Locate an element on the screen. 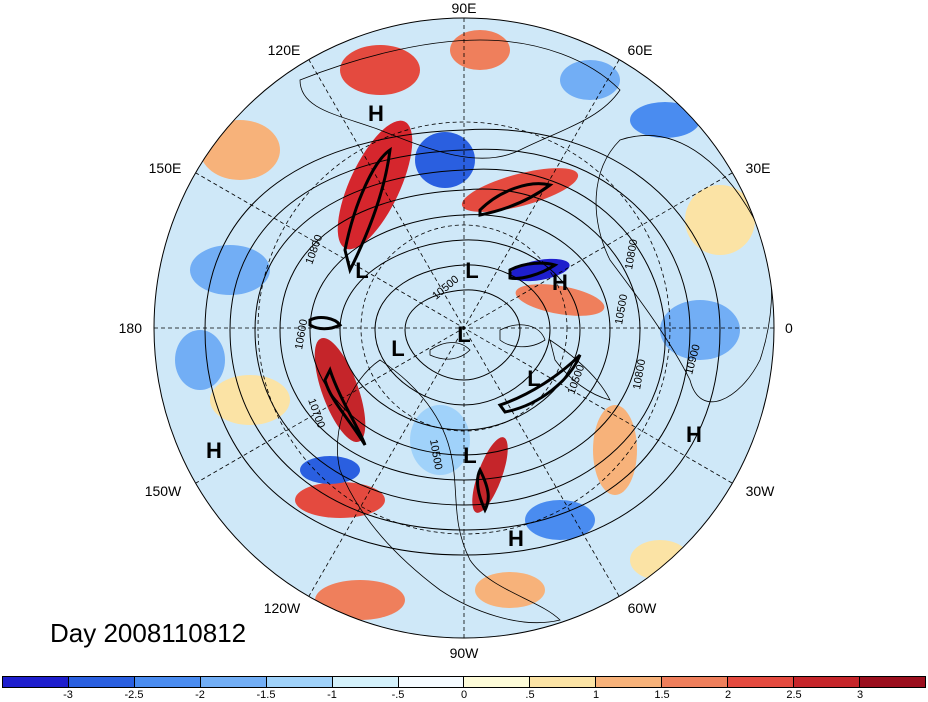 This screenshot has width=928, height=702. colorbar-tick-label: 1.5 is located at coordinates (662, 695).